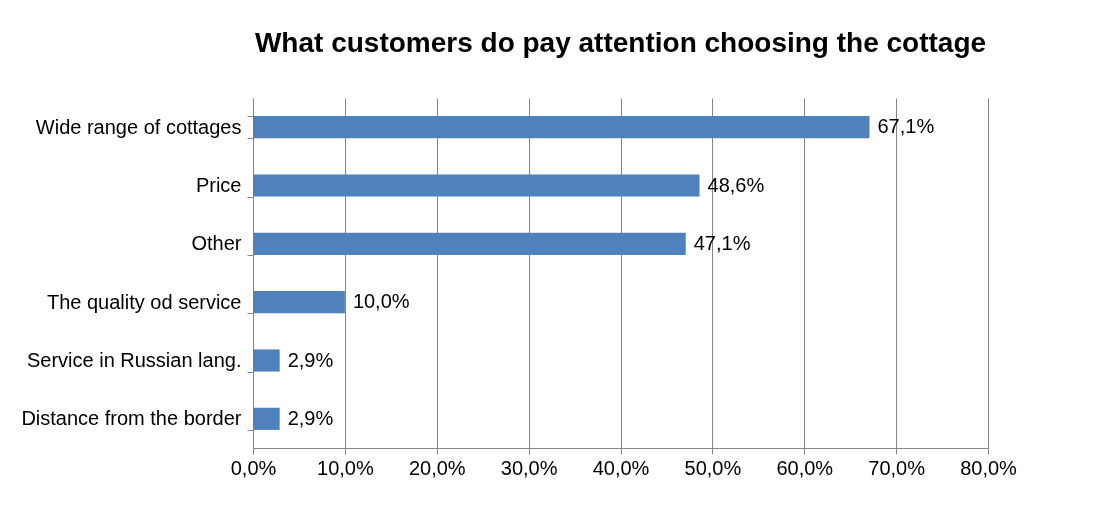  Describe the element at coordinates (989, 467) in the screenshot. I see `x-tick-label: 80,0%` at that location.